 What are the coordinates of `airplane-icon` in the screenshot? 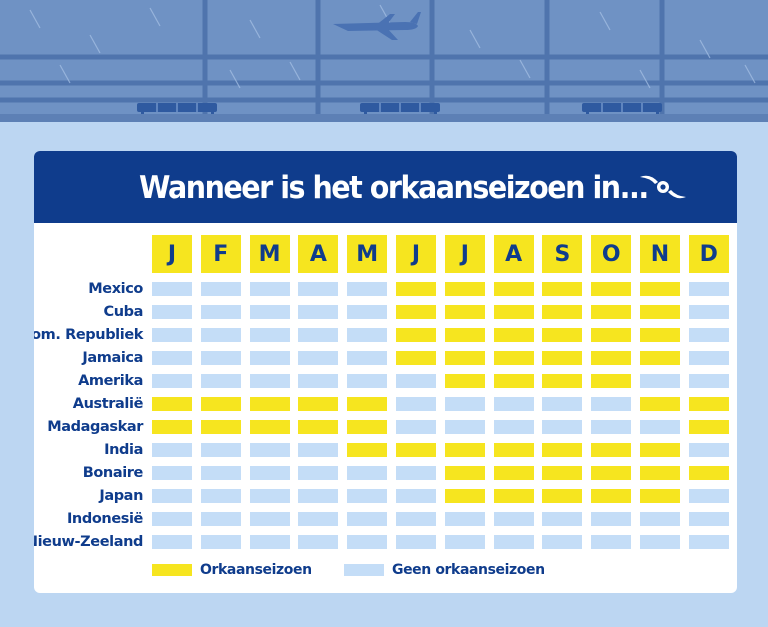 It's located at (377, 26).